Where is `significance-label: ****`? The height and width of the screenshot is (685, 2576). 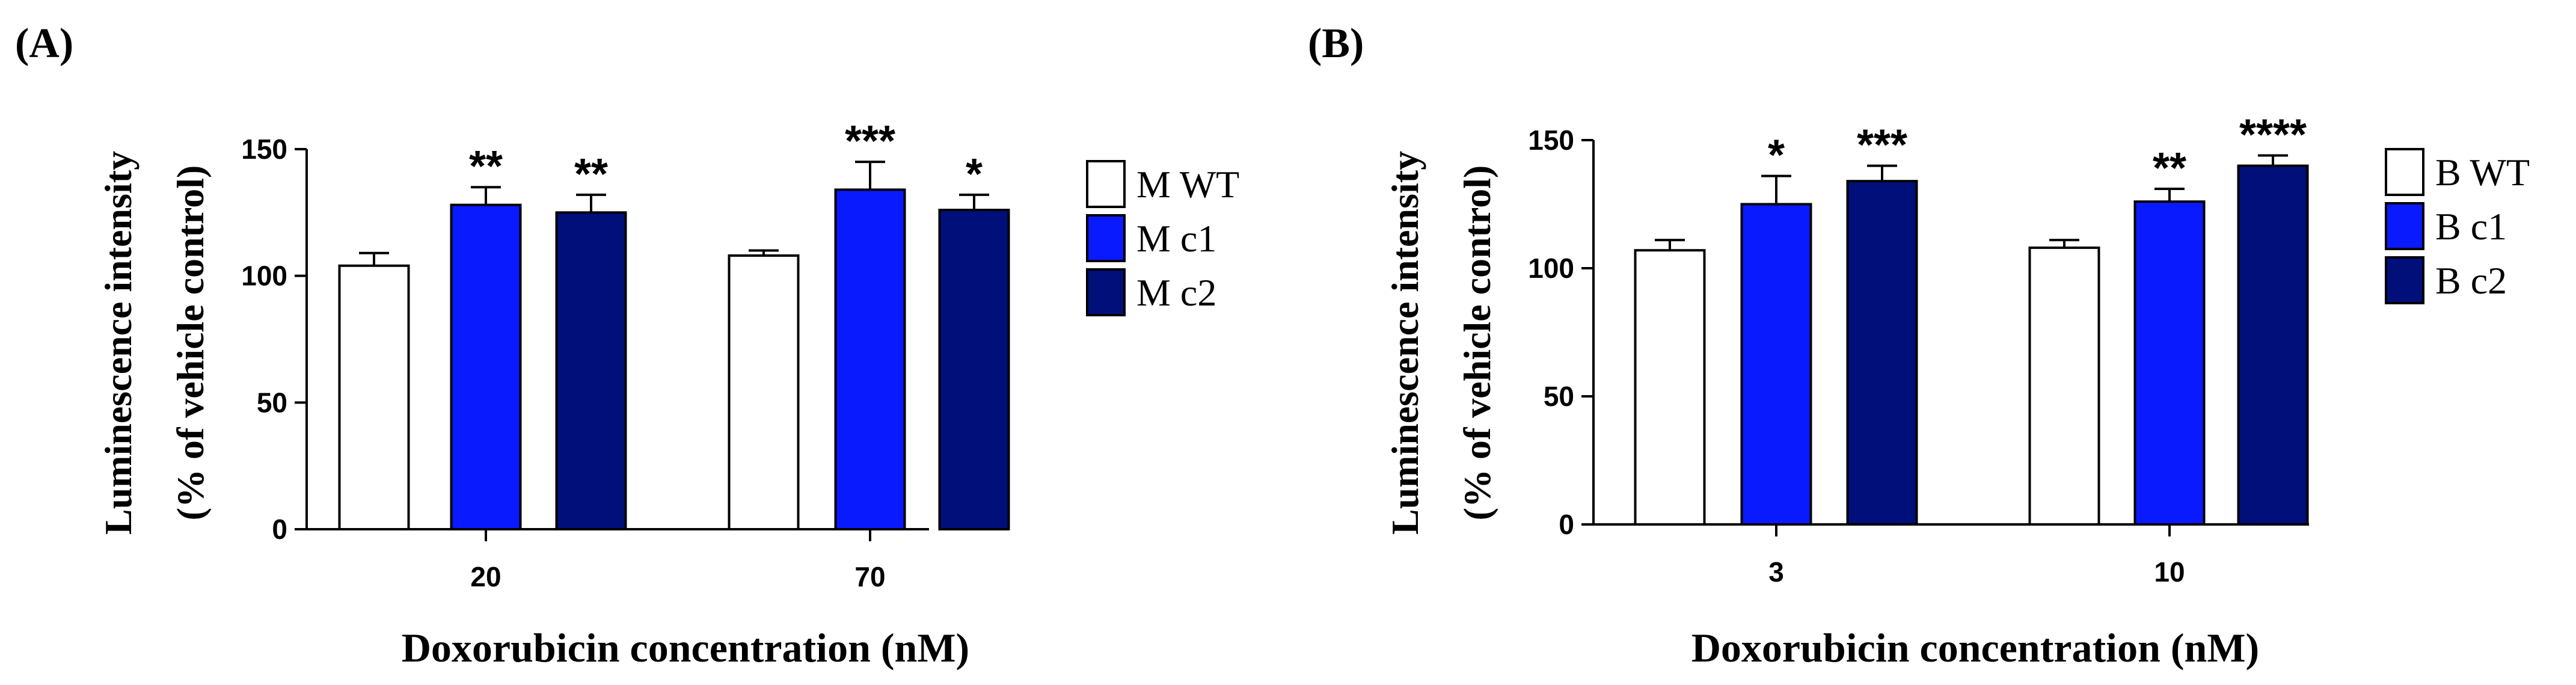 significance-label: **** is located at coordinates (2273, 135).